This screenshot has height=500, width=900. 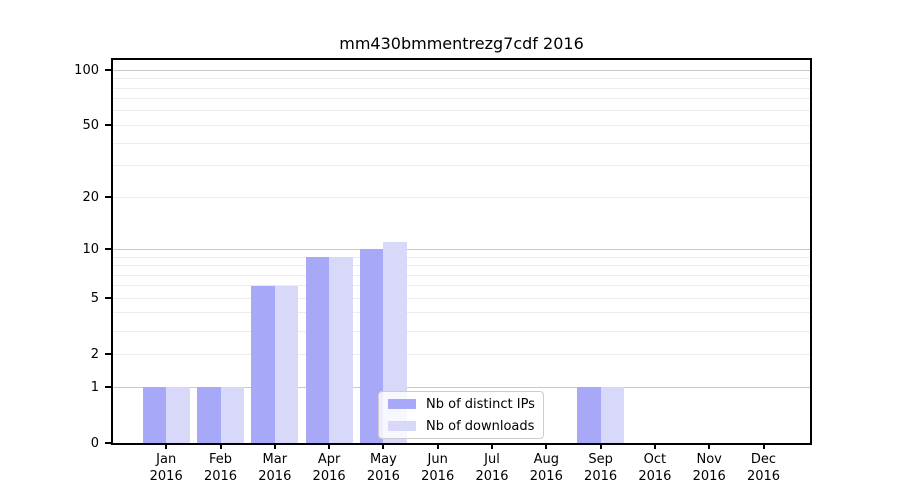 What do you see at coordinates (166, 468) in the screenshot?
I see `x-tick-label: Jan 2016` at bounding box center [166, 468].